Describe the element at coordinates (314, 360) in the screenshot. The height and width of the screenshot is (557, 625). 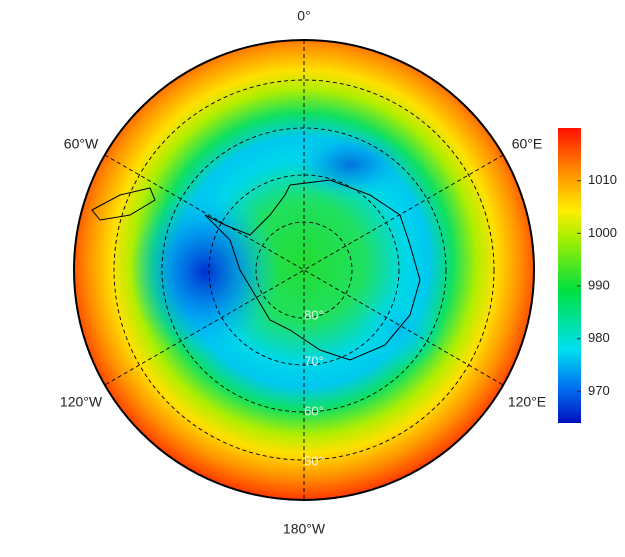
I see `latitude-label: 70°` at that location.